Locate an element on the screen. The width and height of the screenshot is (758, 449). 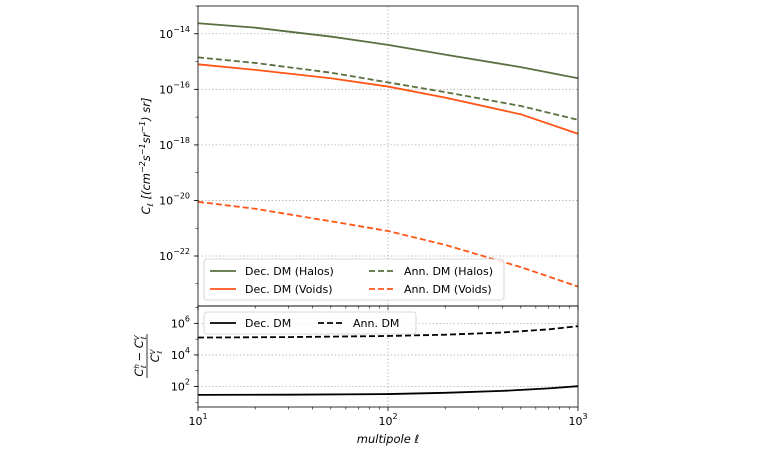
top-legend-box is located at coordinates (354, 279).